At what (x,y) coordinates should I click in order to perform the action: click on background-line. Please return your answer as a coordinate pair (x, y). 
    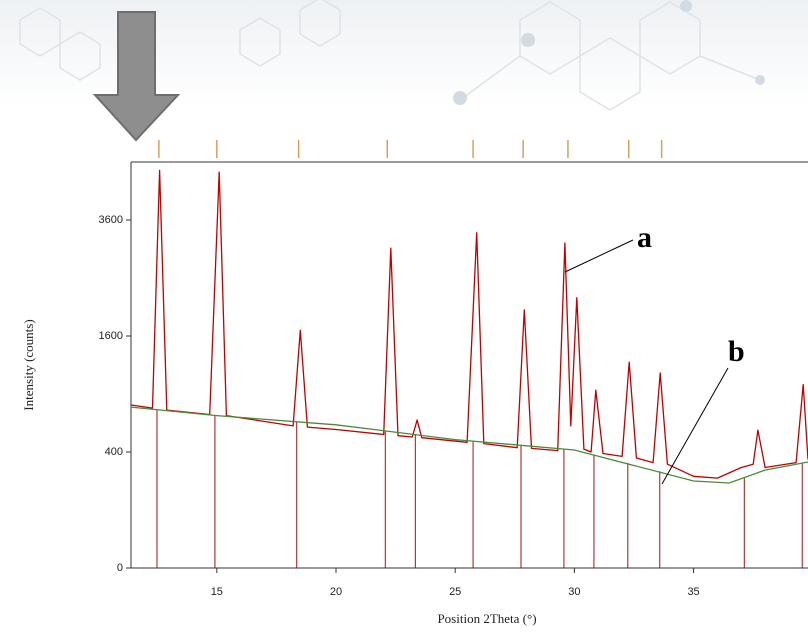
    Looking at the image, I should click on (469, 445).